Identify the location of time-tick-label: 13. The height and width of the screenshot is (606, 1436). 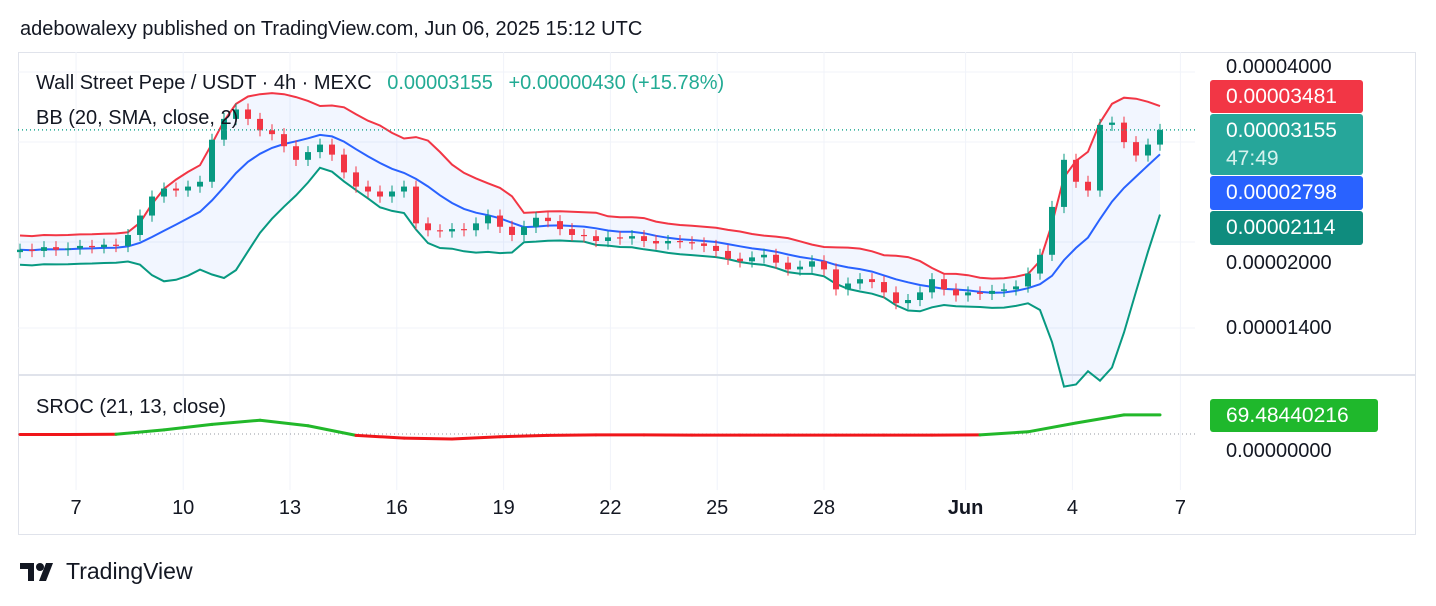
(290, 508).